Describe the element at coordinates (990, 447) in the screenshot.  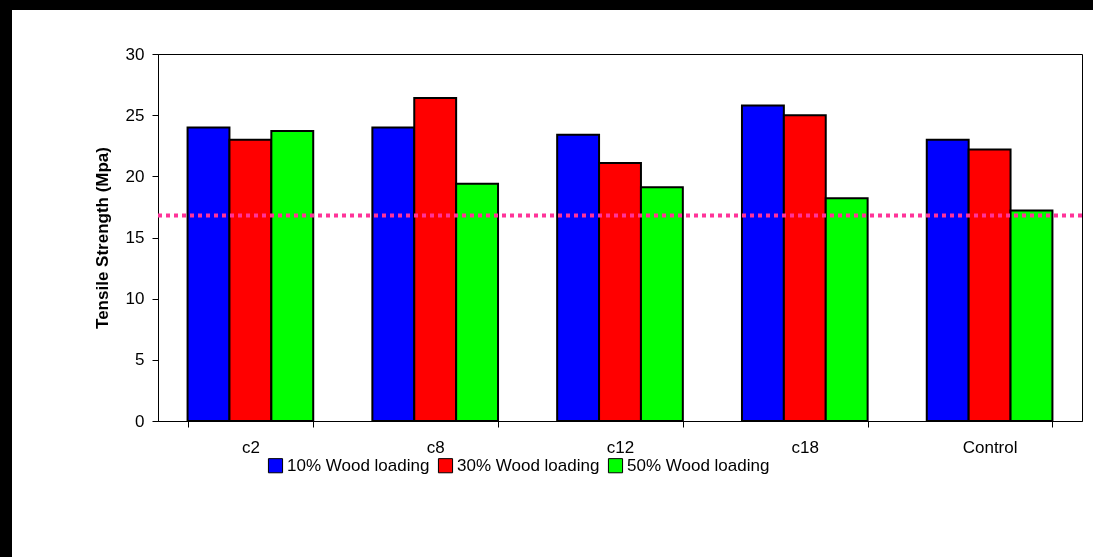
I see `x-tick-label: Control` at that location.